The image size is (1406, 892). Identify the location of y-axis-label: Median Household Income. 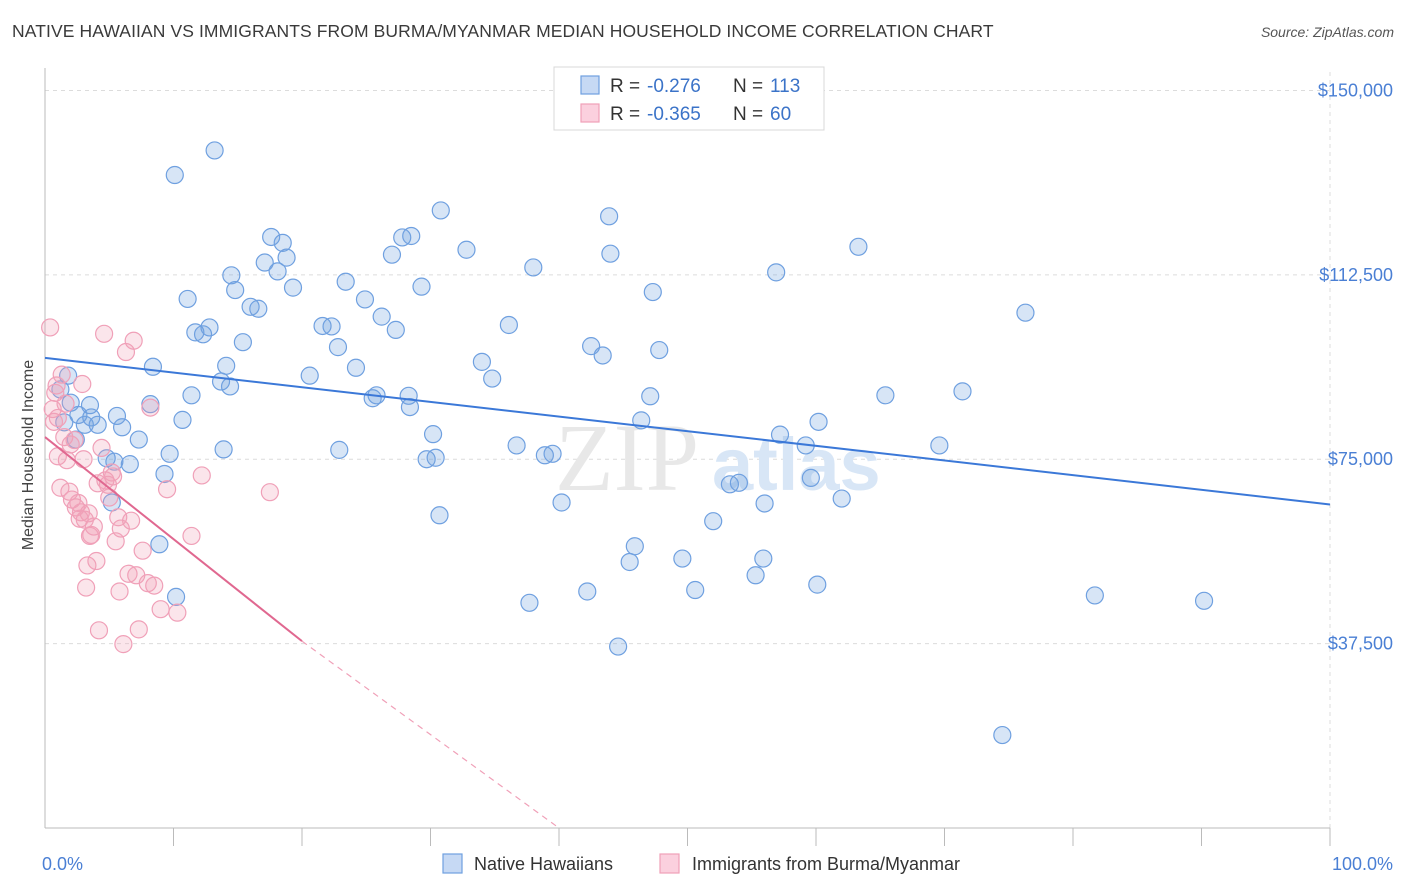
(28, 455).